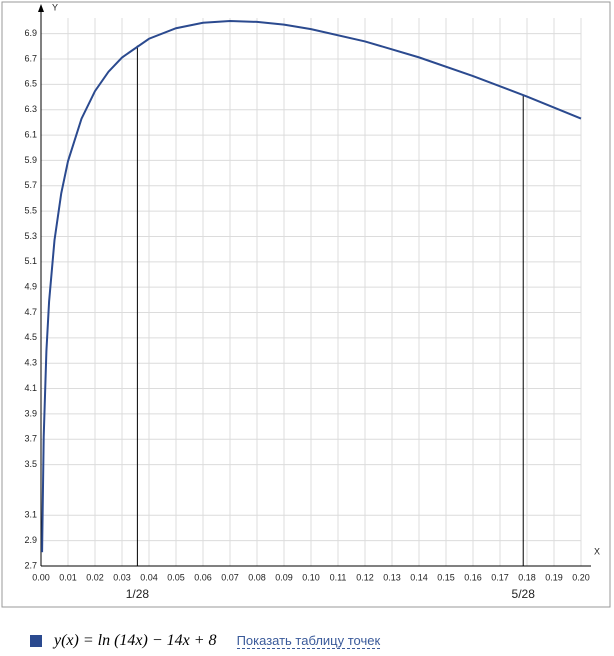  Describe the element at coordinates (365, 577) in the screenshot. I see `x-tick-label: 0.12` at that location.